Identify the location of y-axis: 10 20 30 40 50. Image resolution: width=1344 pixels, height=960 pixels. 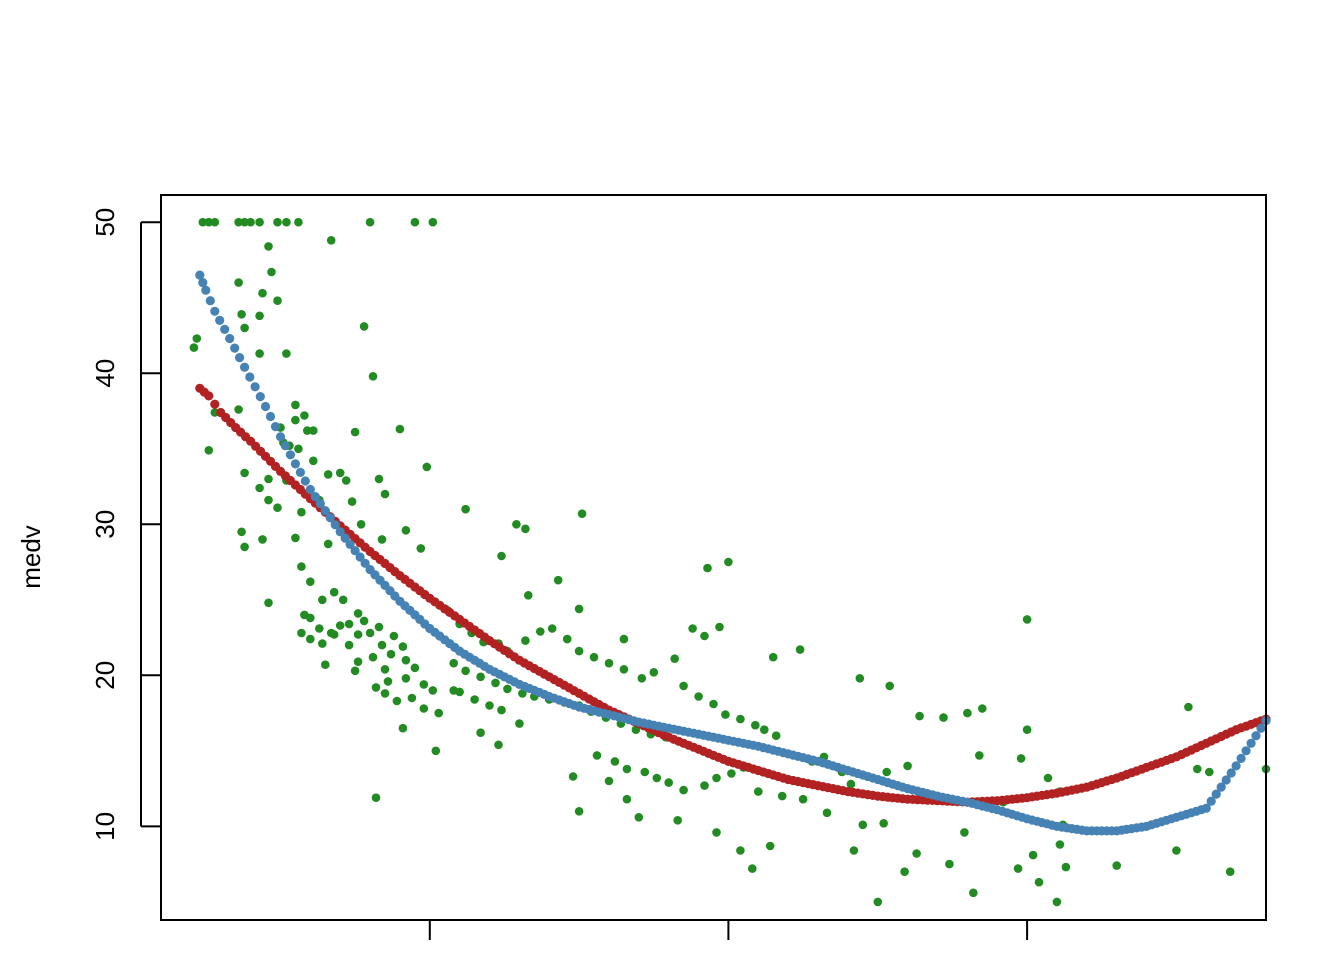
(125, 524).